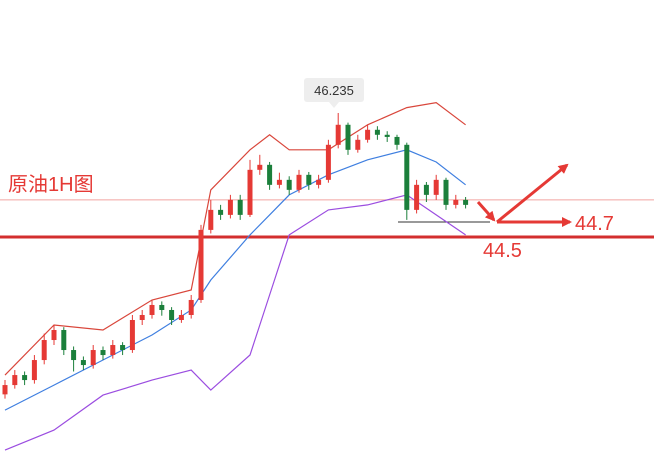 This screenshot has height=453, width=654. I want to click on peak-callout, so click(334, 90).